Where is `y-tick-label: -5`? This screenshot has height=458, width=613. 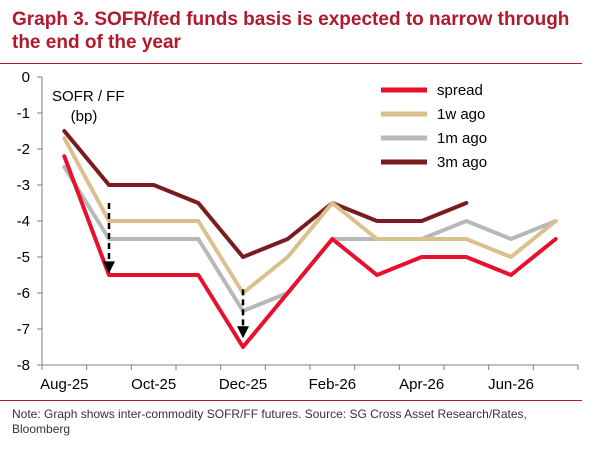 y-tick-label: -5 is located at coordinates (23, 257).